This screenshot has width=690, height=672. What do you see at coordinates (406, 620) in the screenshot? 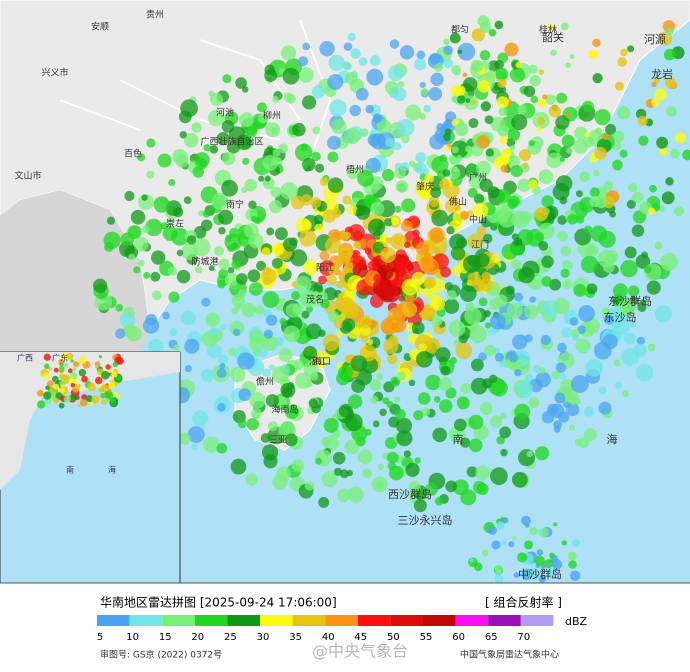
I see `legend-swatch` at bounding box center [406, 620].